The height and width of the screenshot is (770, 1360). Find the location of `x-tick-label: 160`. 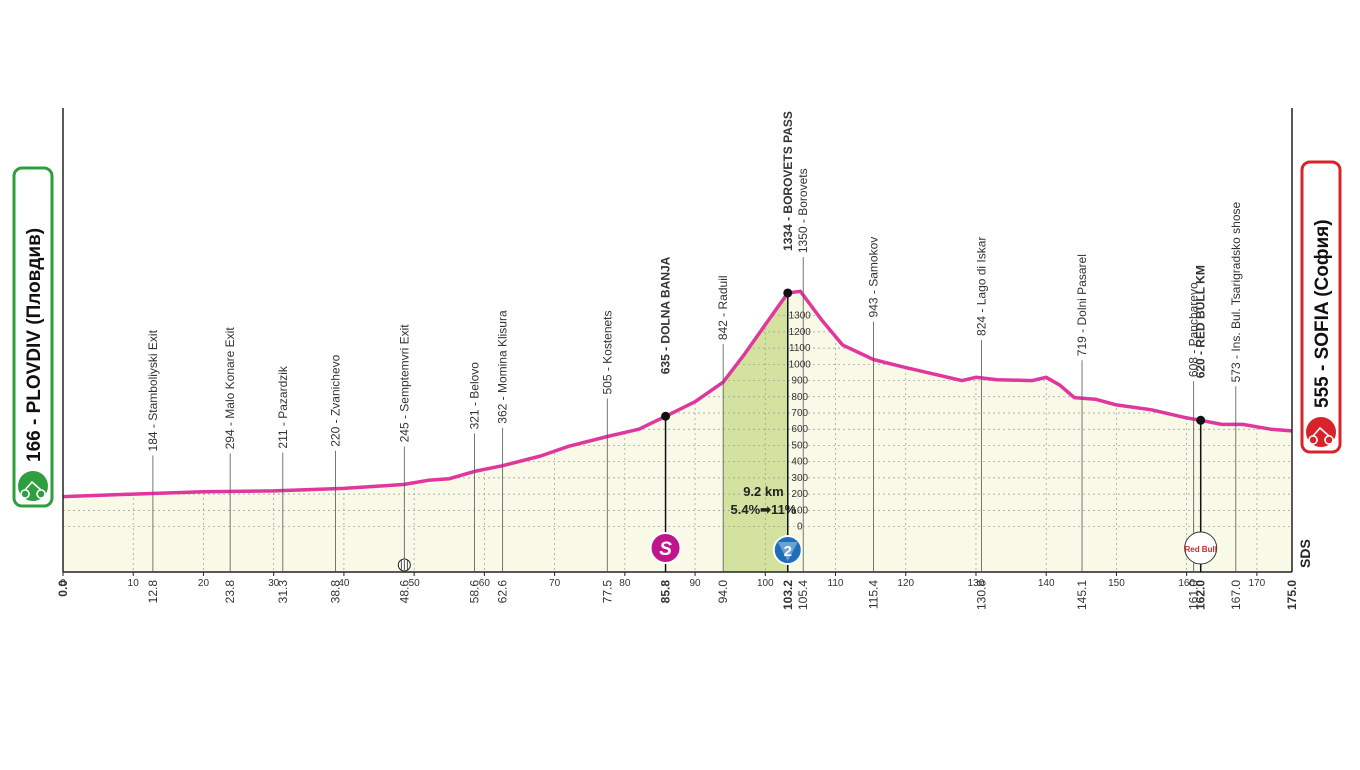

x-tick-label: 160 is located at coordinates (1186, 583).